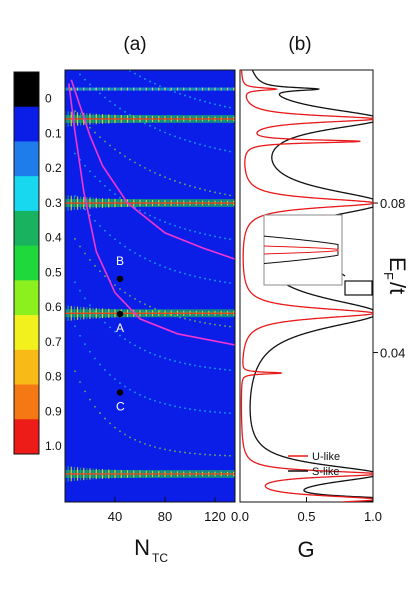 Image resolution: width=415 pixels, height=592 pixels. Describe the element at coordinates (53, 203) in the screenshot. I see `colorbar-label-3: 0.3` at that location.